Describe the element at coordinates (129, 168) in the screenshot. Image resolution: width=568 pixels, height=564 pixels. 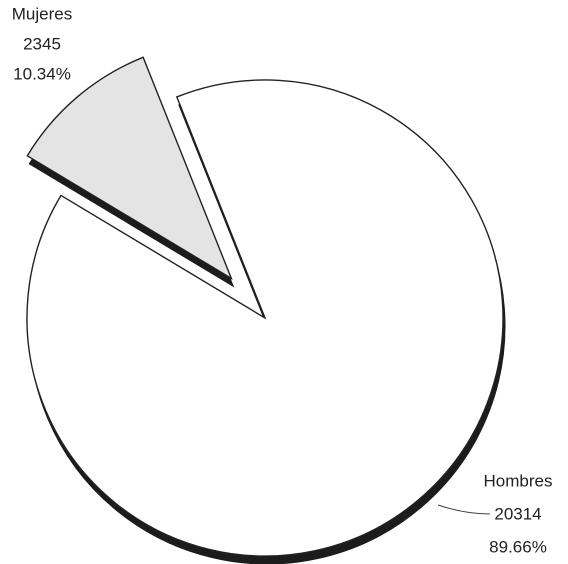
I see `pie-slice` at that location.